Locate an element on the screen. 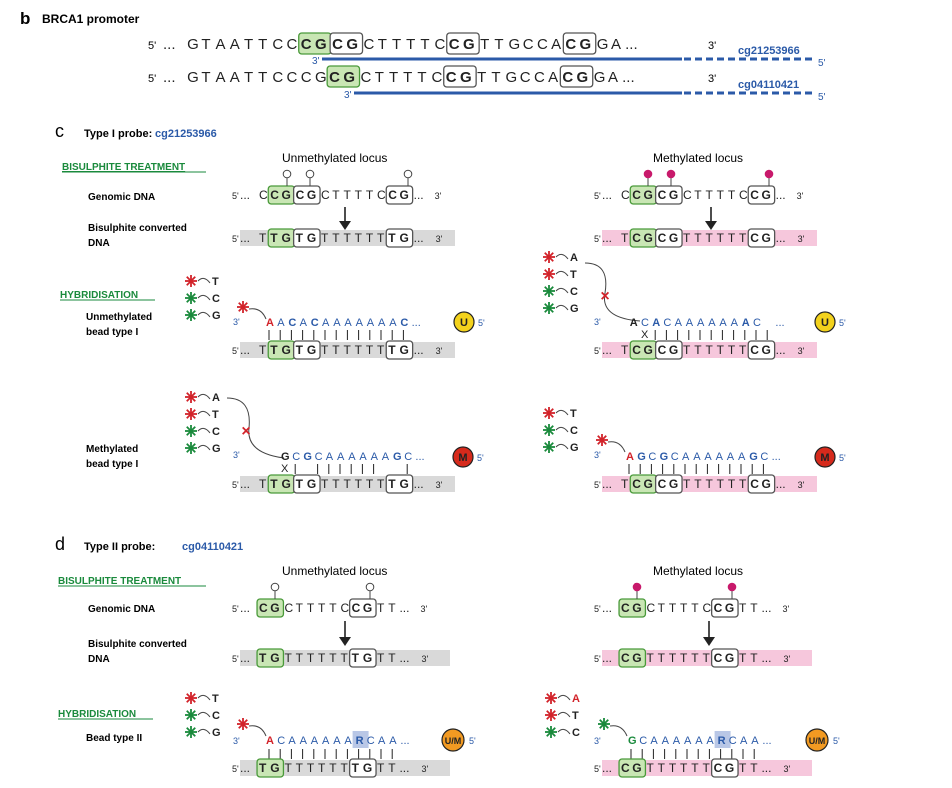 This screenshot has height=788, width=952. bead is located at coordinates (464, 322).